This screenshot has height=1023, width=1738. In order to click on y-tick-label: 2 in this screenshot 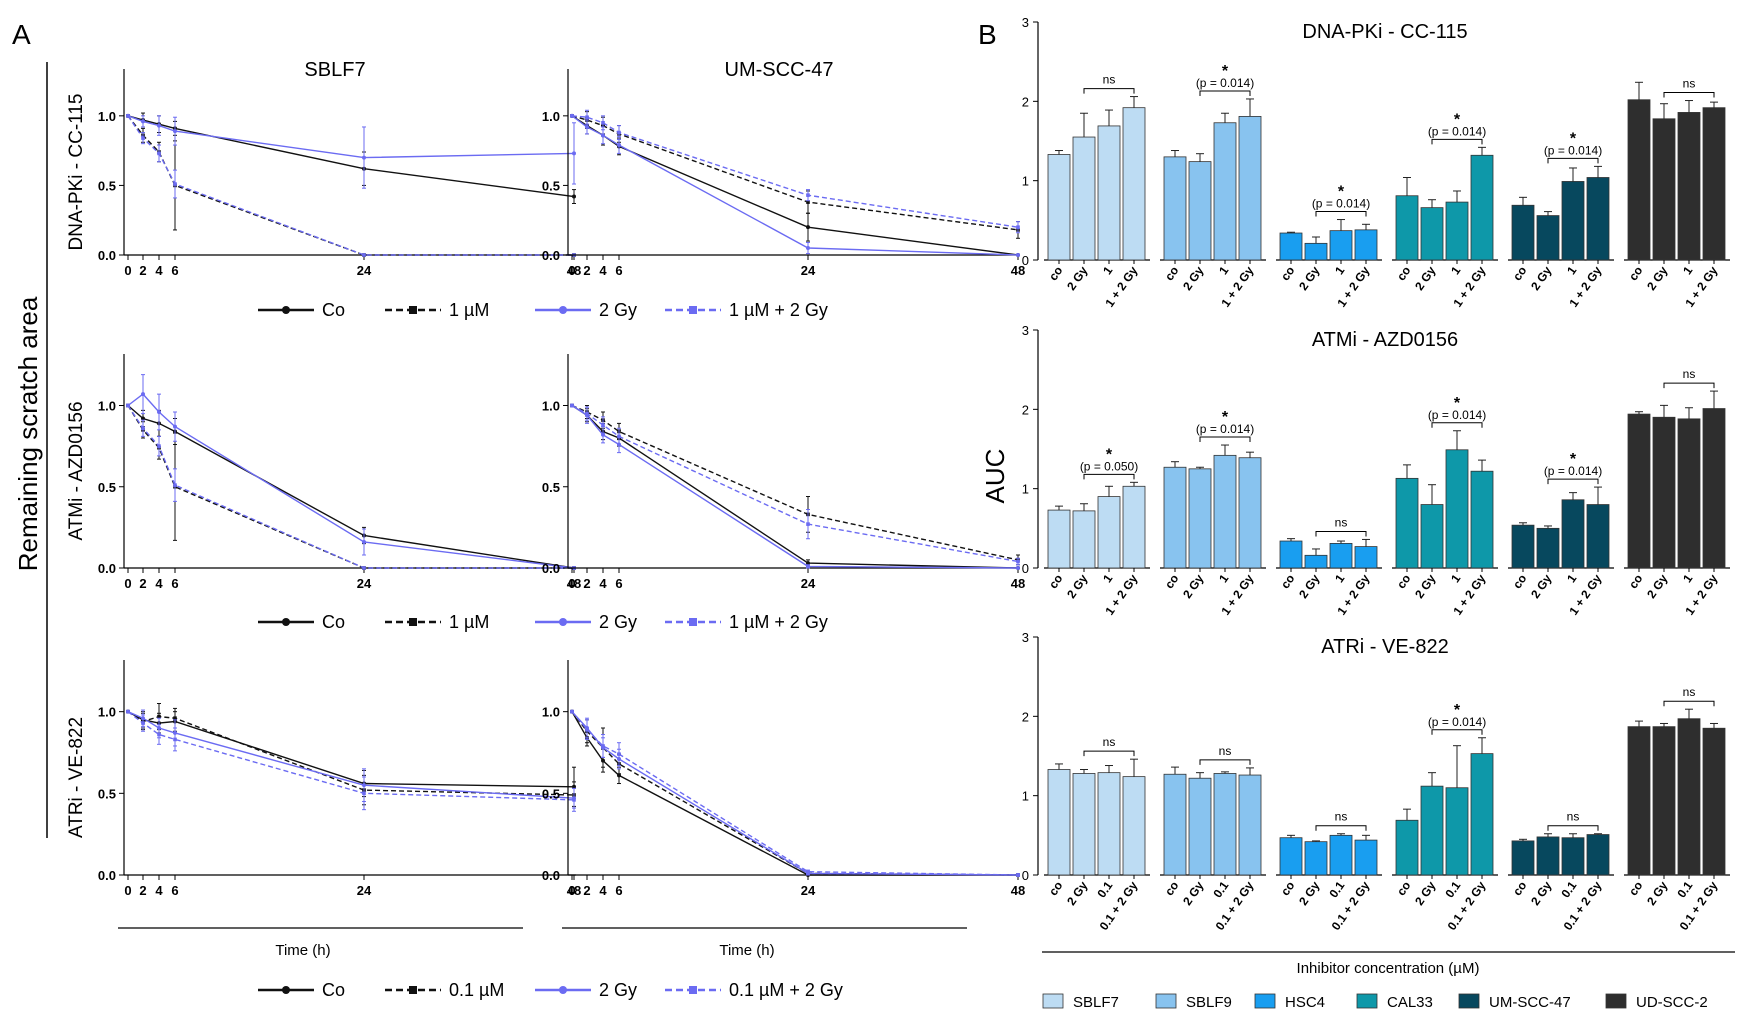, I will do `click(1025, 101)`.